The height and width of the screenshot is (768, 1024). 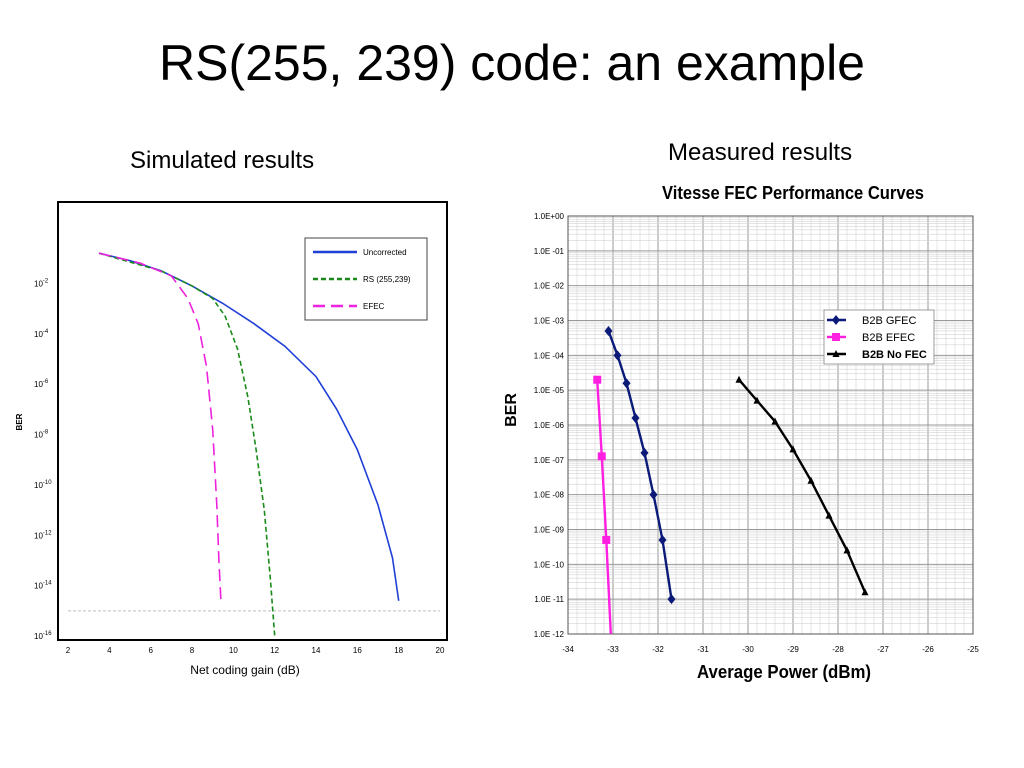 I want to click on y-tick-label: 1.0E -11, so click(x=549, y=599).